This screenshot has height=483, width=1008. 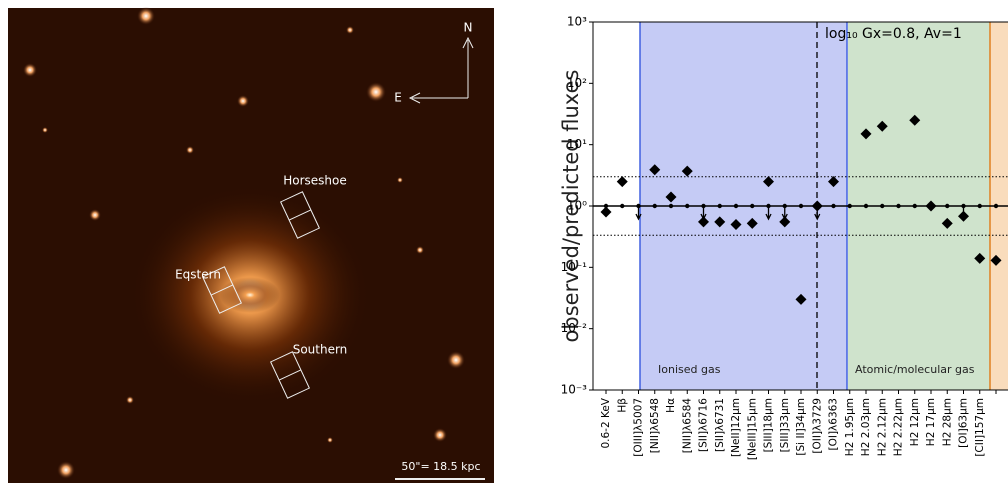 I want to click on region-label: Horseshoe, so click(x=315, y=181).